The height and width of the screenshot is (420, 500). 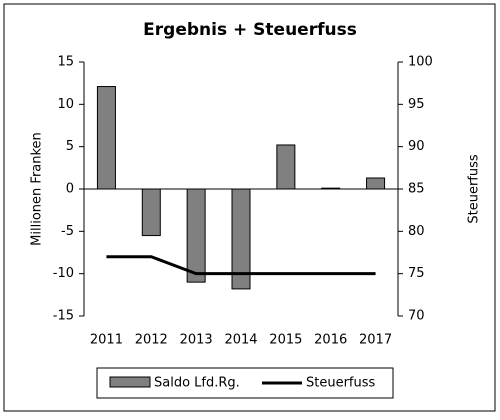 What do you see at coordinates (197, 383) in the screenshot?
I see `legend-label: Saldo Lfd.Rg.` at bounding box center [197, 383].